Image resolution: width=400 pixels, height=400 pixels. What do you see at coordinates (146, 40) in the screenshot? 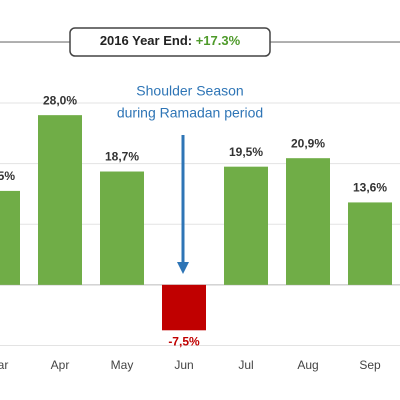
I see `headline-label: 2016 Year End:` at bounding box center [146, 40].